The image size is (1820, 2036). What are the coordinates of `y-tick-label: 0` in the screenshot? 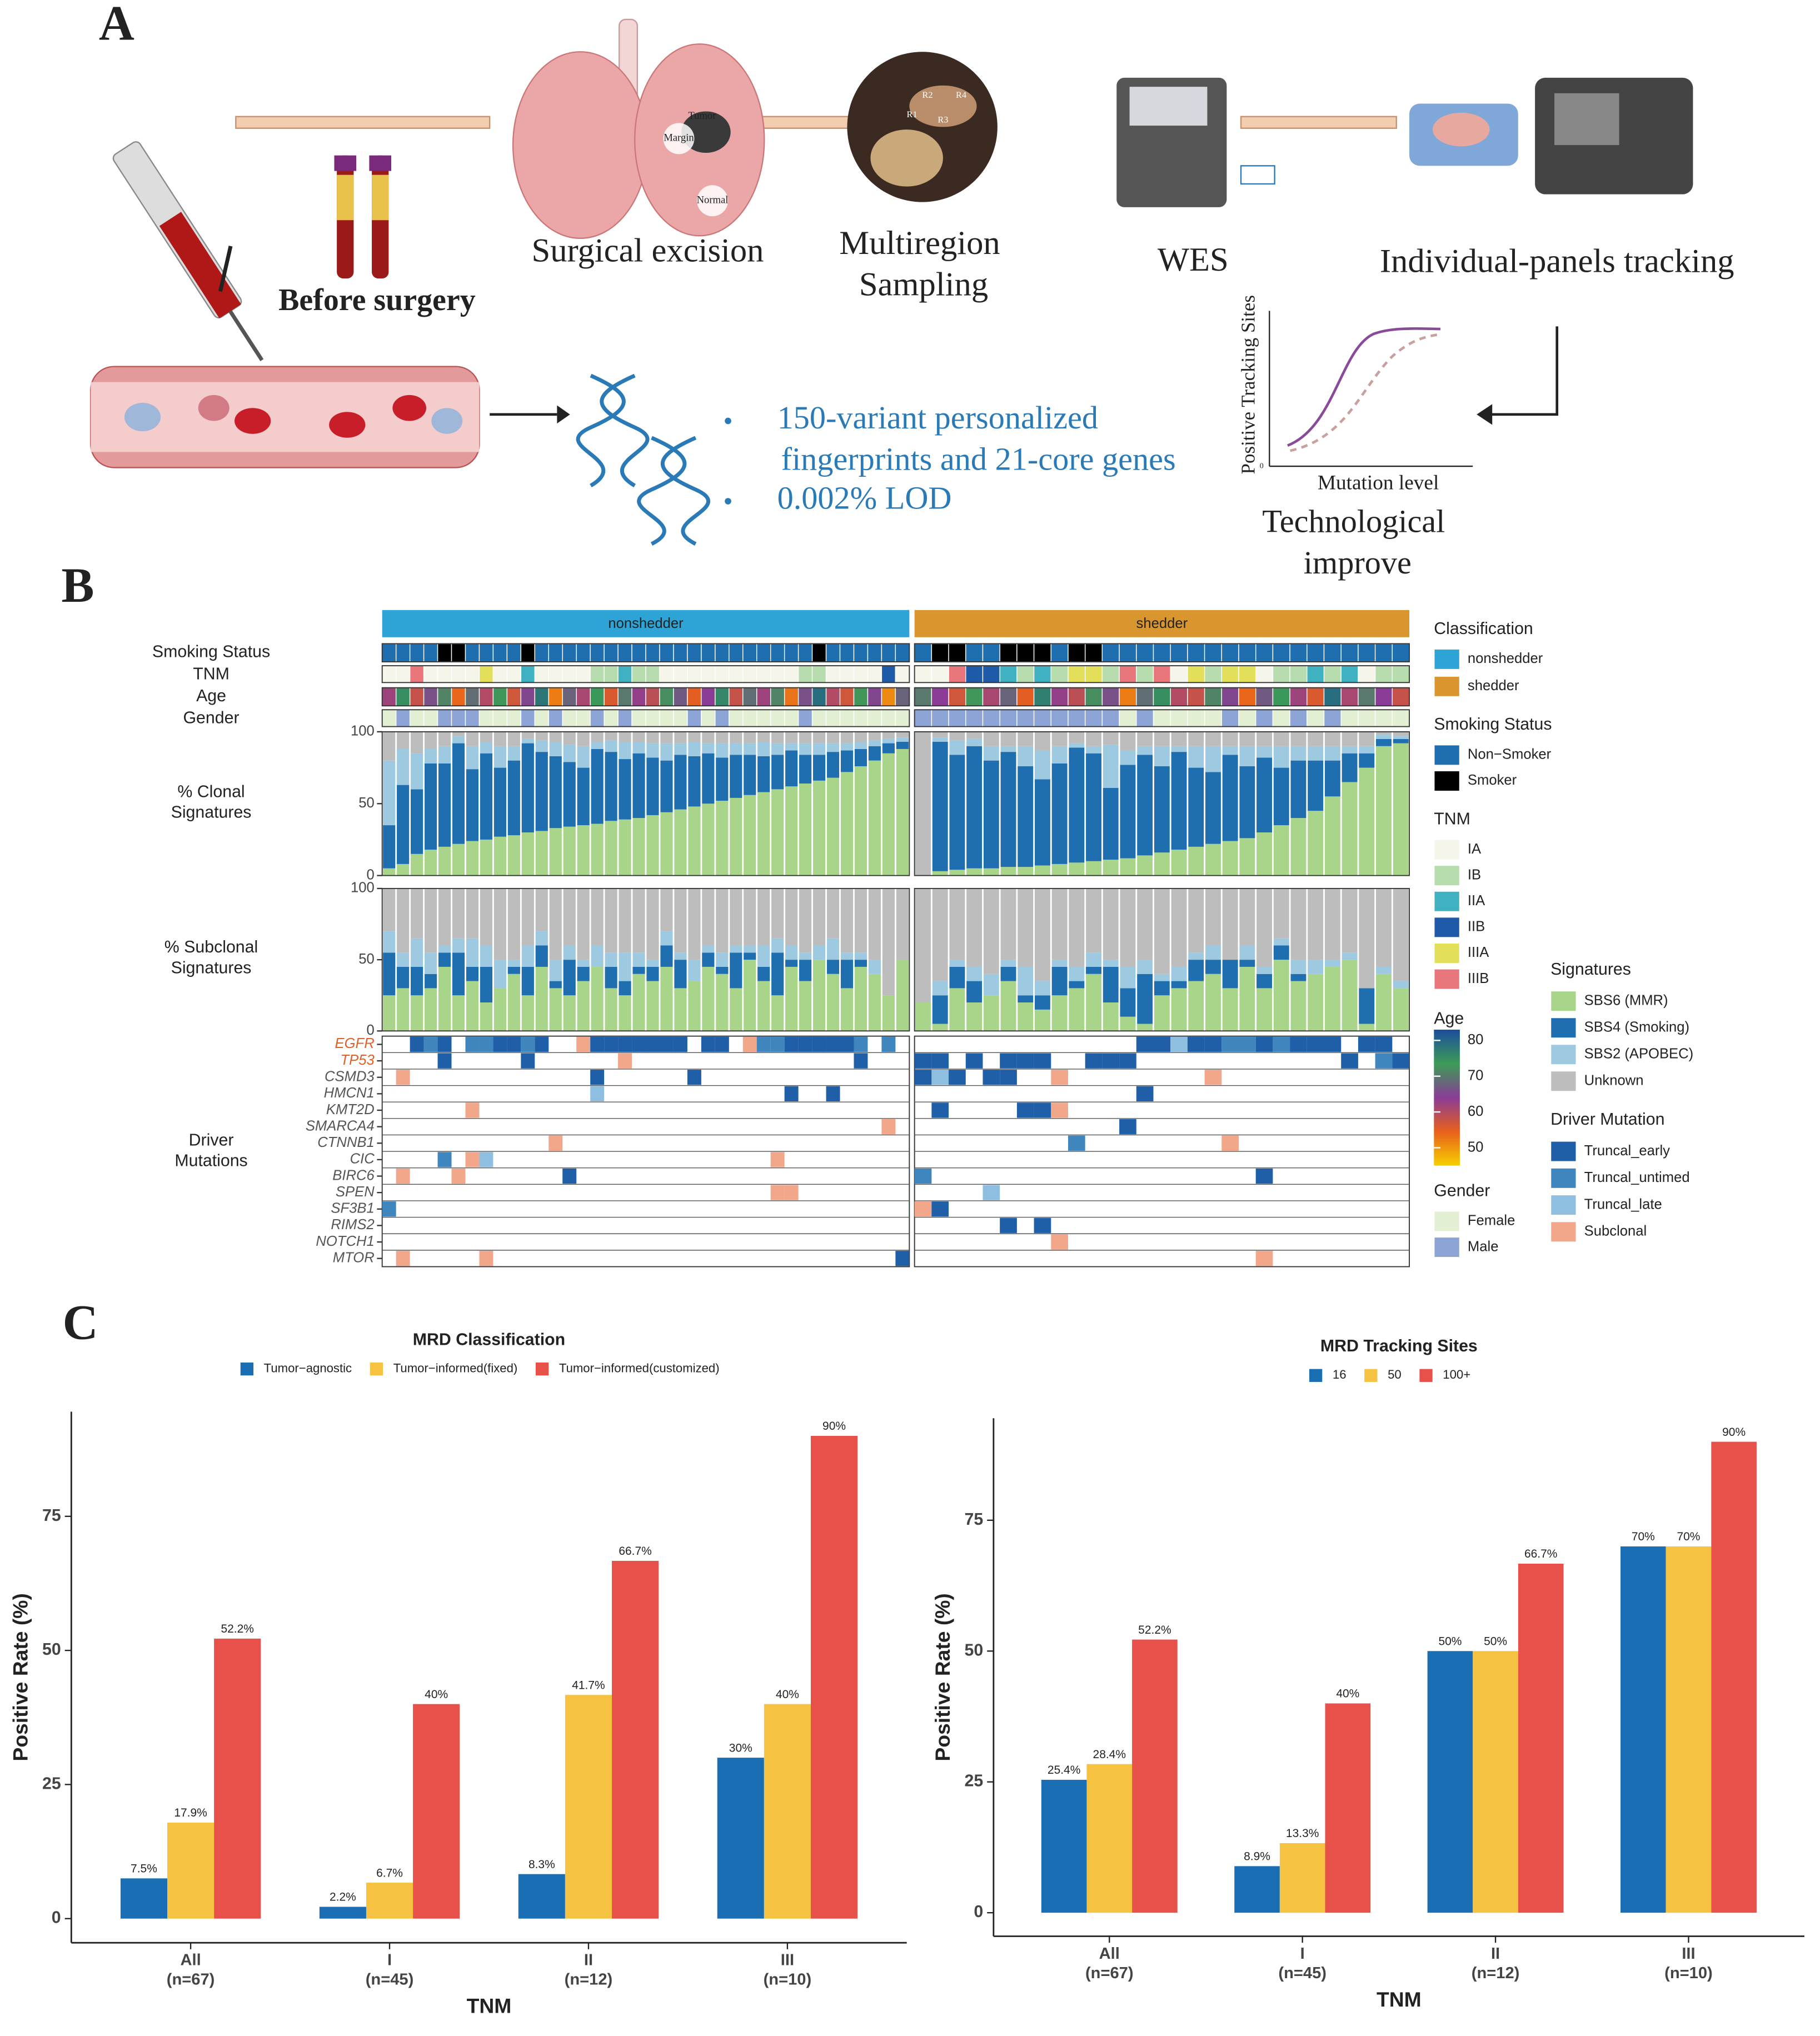 It's located at (370, 1030).